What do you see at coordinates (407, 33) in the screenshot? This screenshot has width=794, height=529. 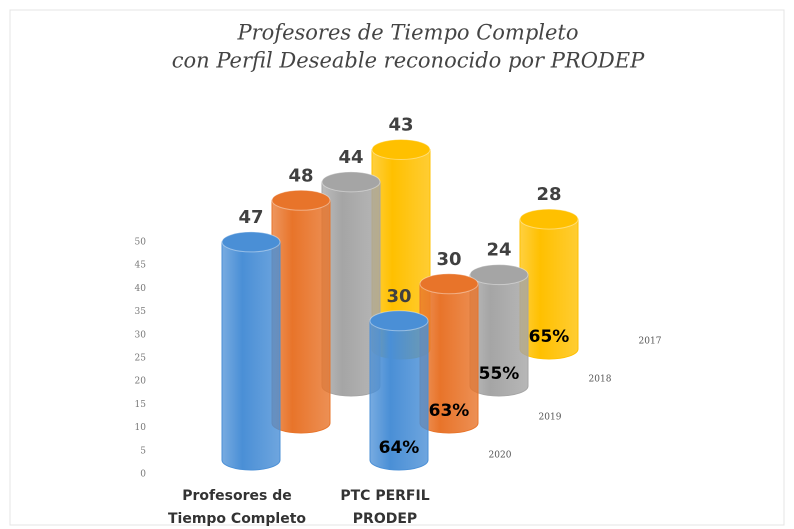 I see `chart-title: Profesores de Tiempo Completo` at bounding box center [407, 33].